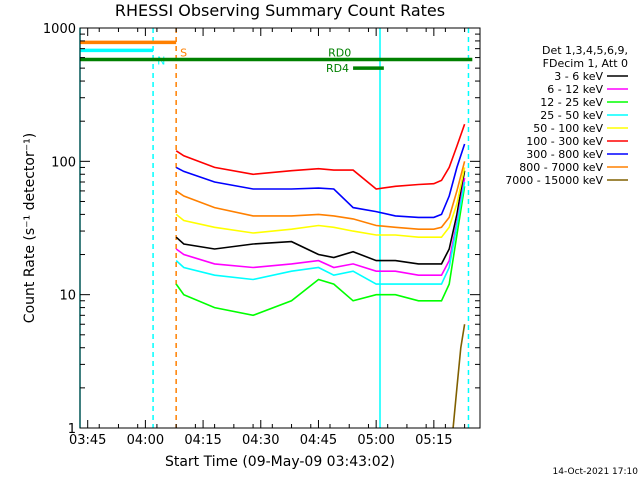  I want to click on y-tick-label: 1000, so click(59, 29).